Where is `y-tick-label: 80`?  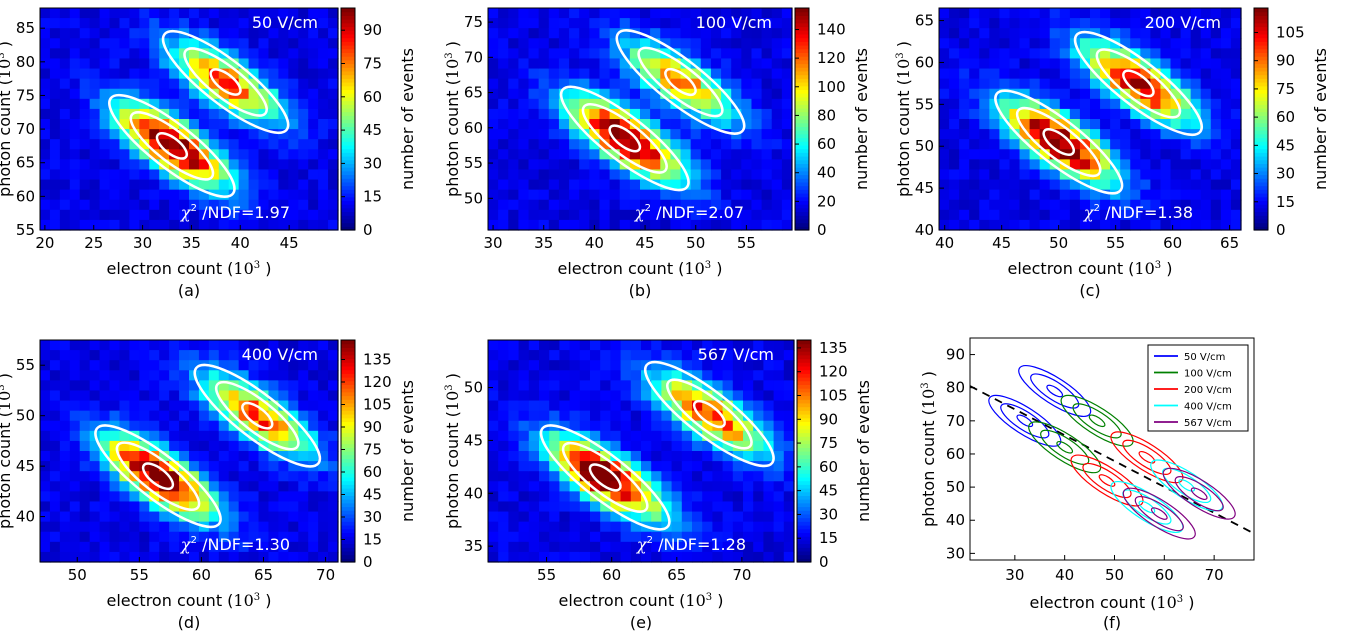 y-tick-label: 80 is located at coordinates (955, 388).